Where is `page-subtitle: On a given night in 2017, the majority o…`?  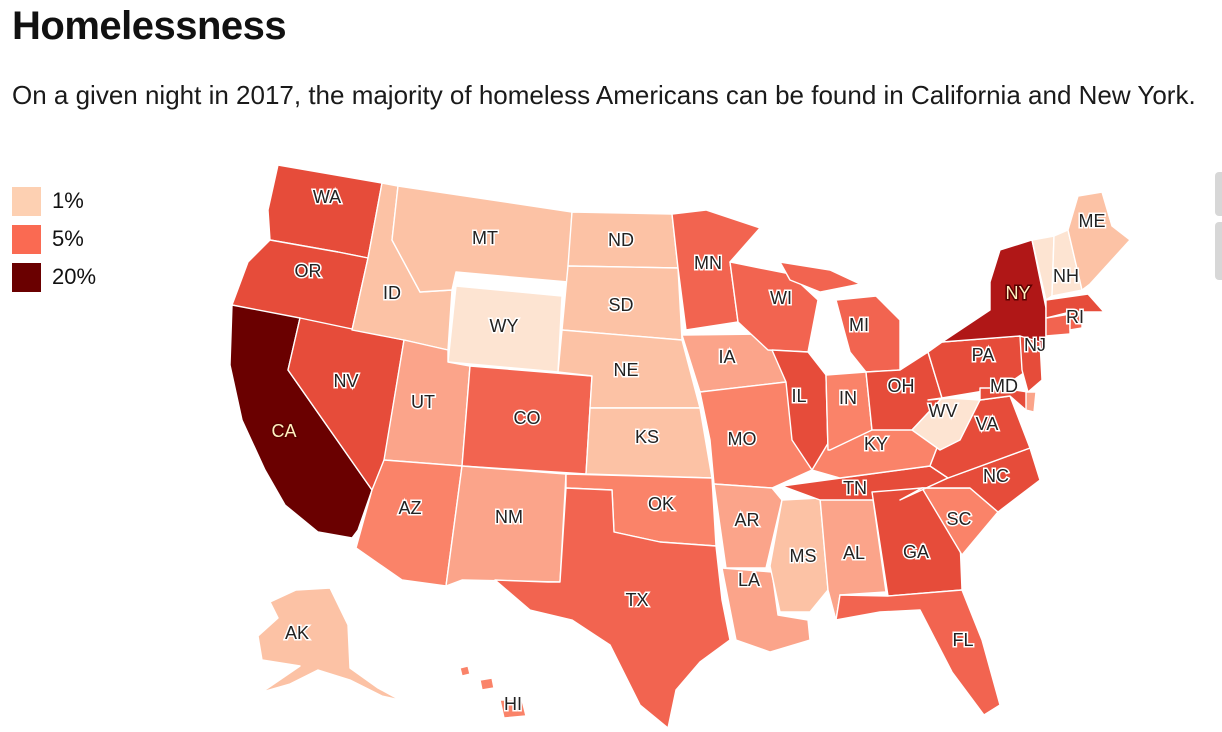 page-subtitle: On a given night in 2017, the majority o… is located at coordinates (604, 95).